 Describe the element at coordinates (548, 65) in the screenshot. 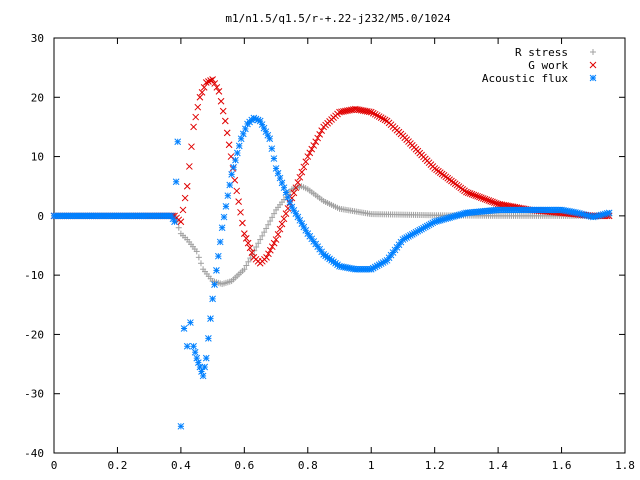

I see `legend-label: G work` at that location.